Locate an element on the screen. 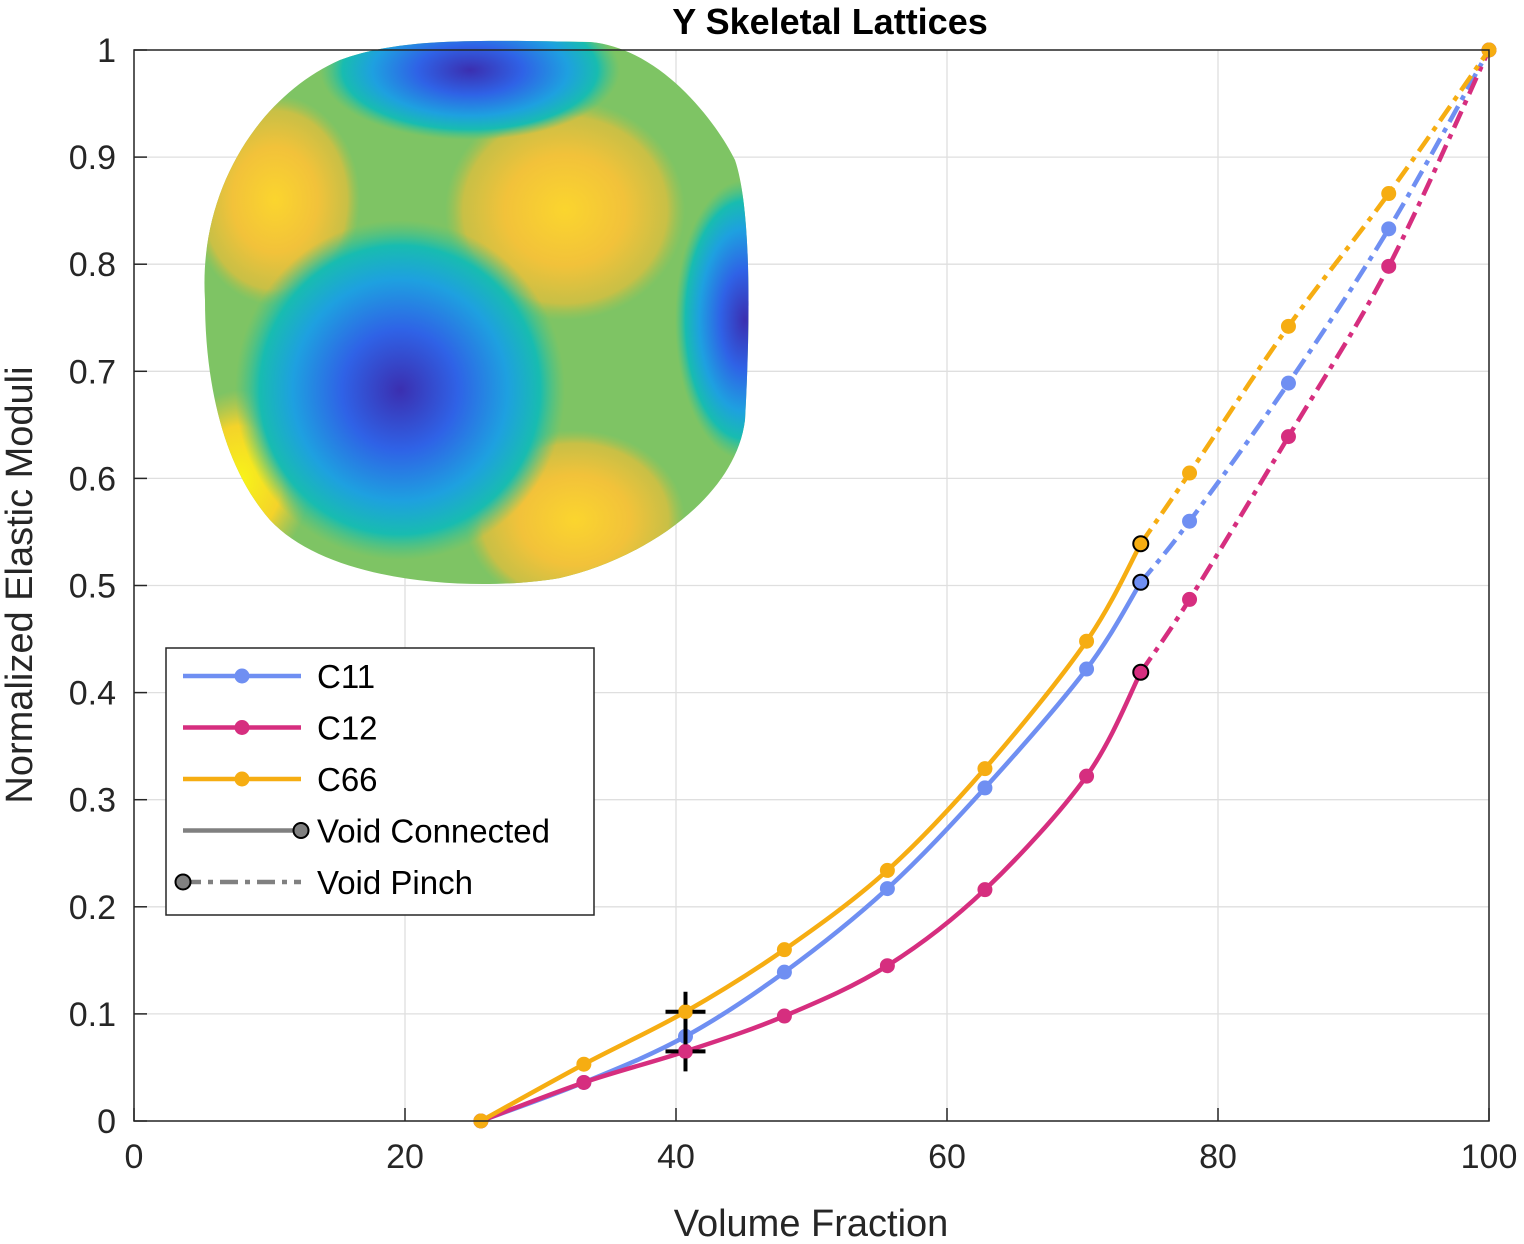 The width and height of the screenshot is (1524, 1244). legend: C11 C12 C66 Void Connected Void Pinch is located at coordinates (380, 781).